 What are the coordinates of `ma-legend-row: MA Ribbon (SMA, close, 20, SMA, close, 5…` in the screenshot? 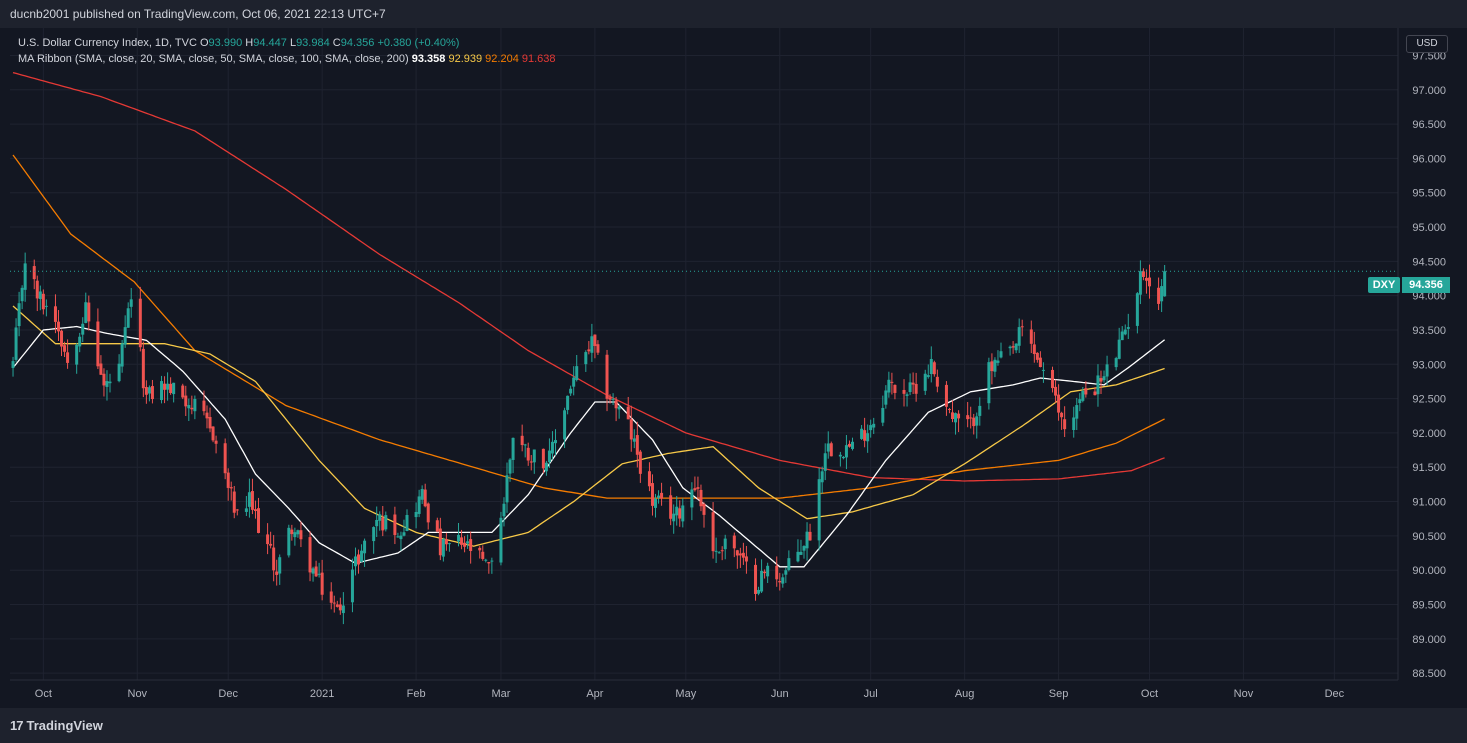 It's located at (287, 59).